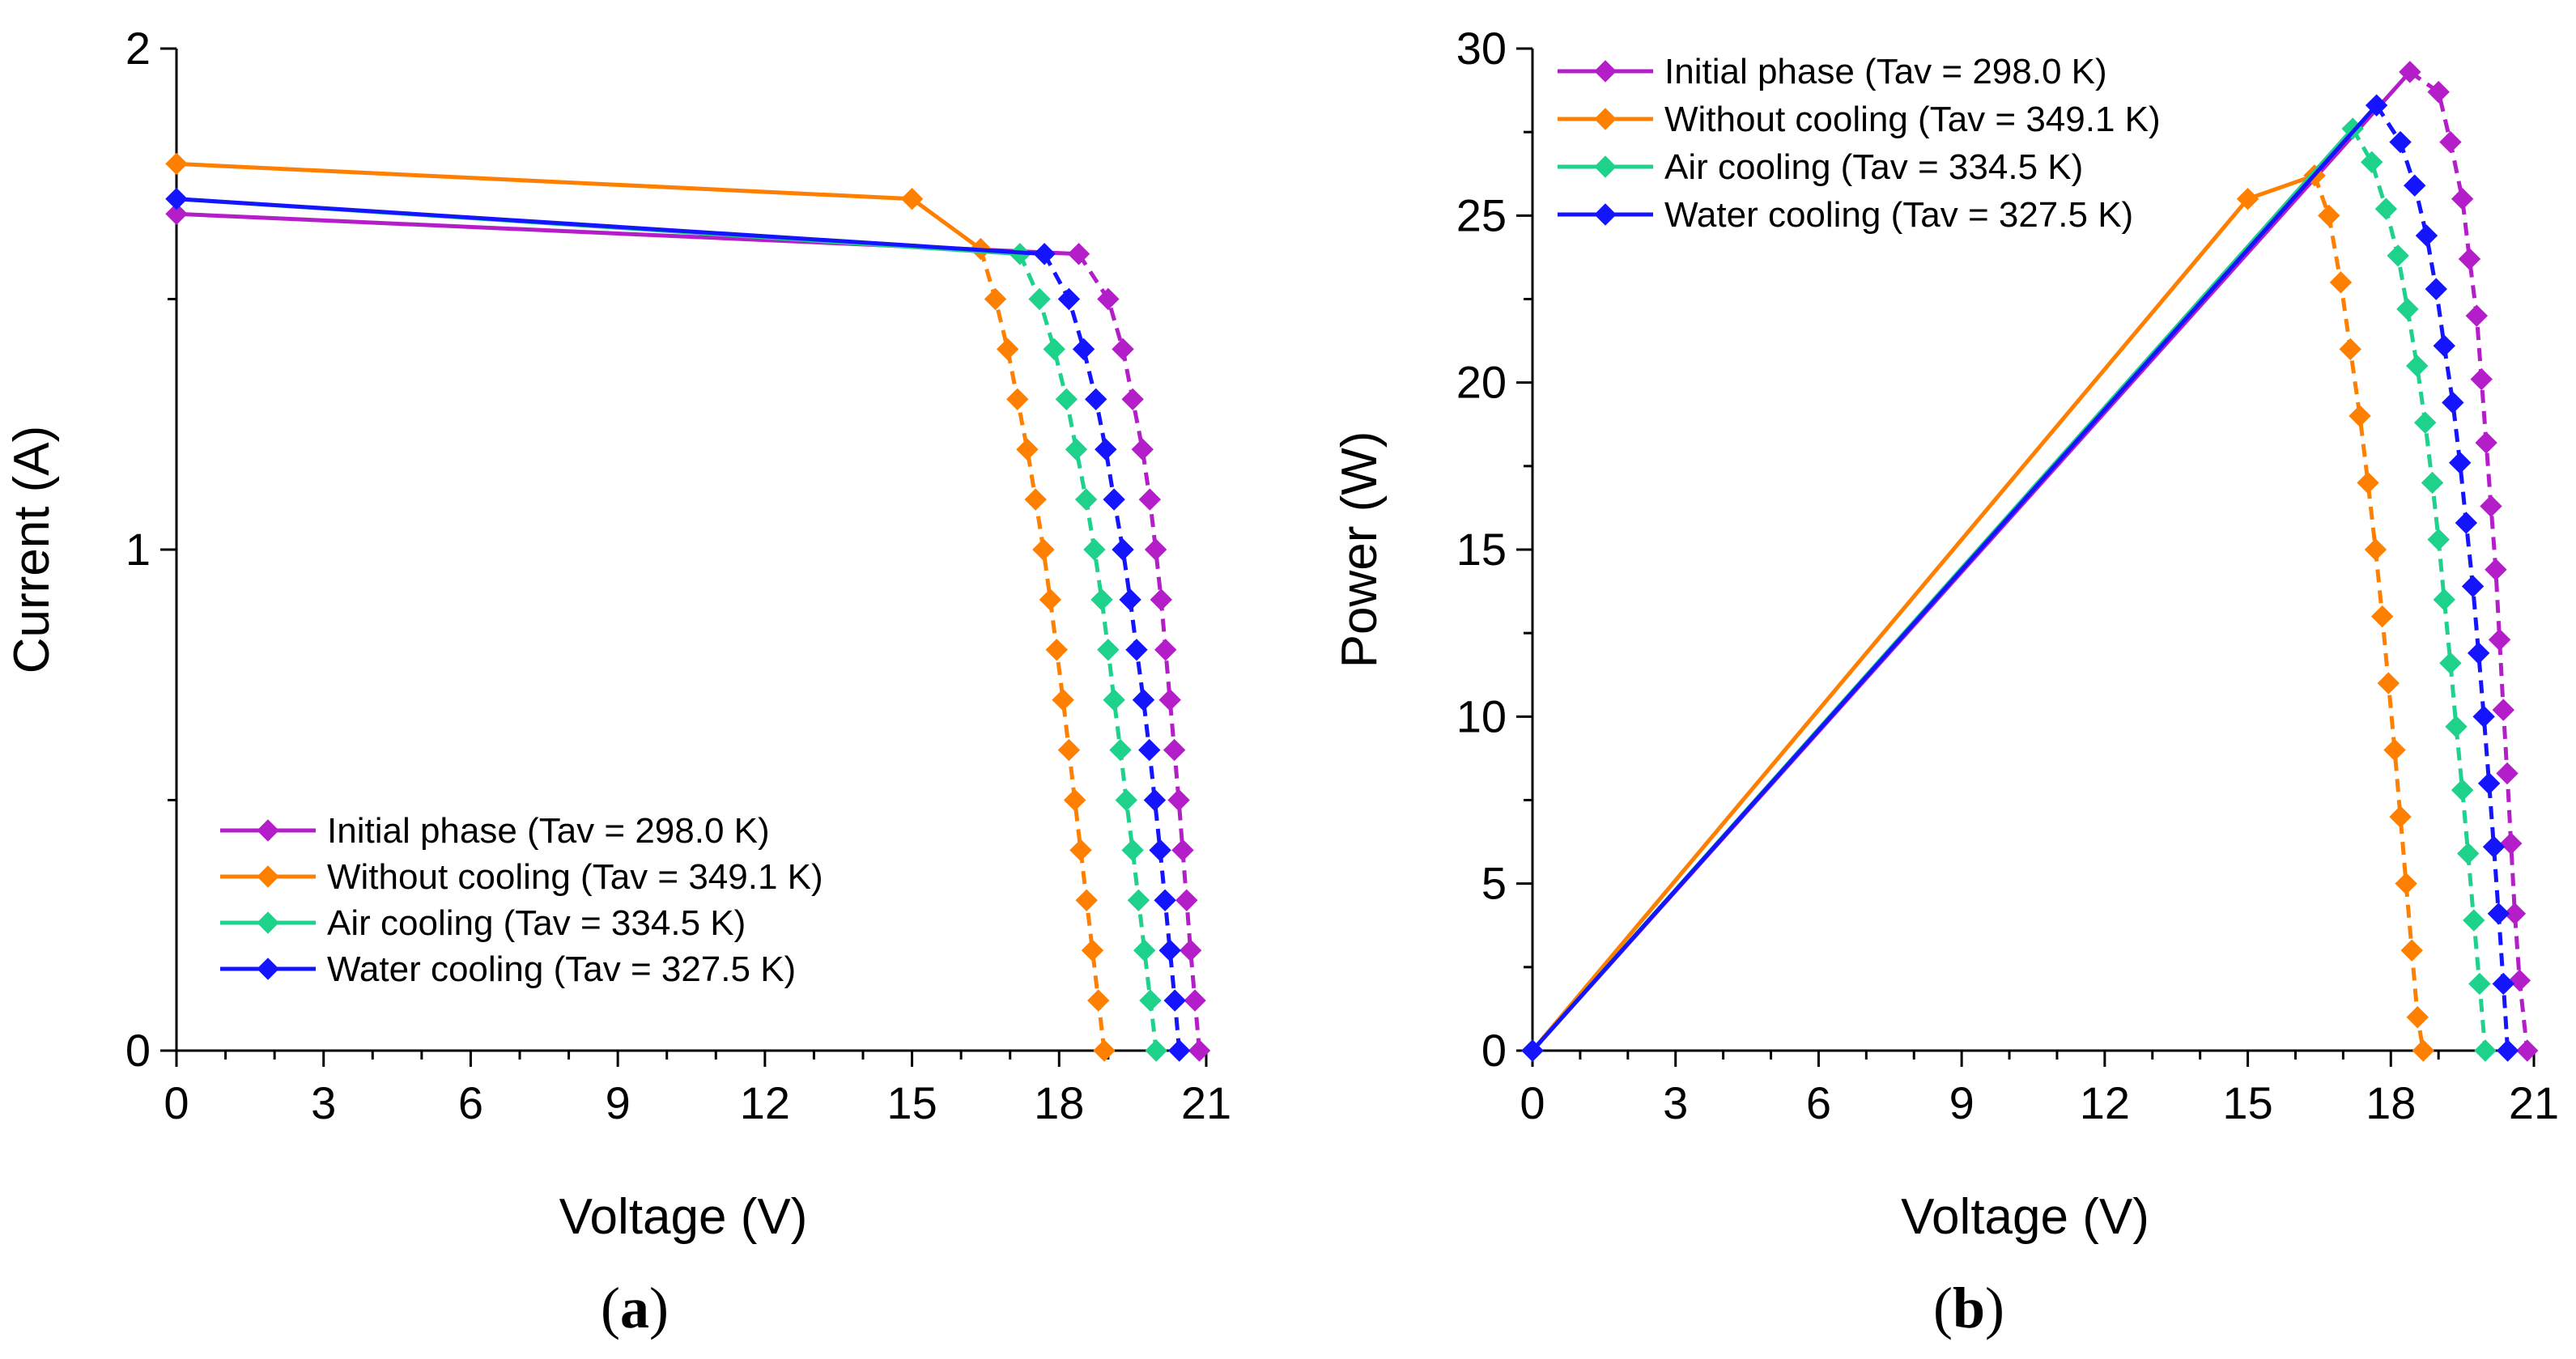  I want to click on panel-label: (b), so click(1968, 1308).